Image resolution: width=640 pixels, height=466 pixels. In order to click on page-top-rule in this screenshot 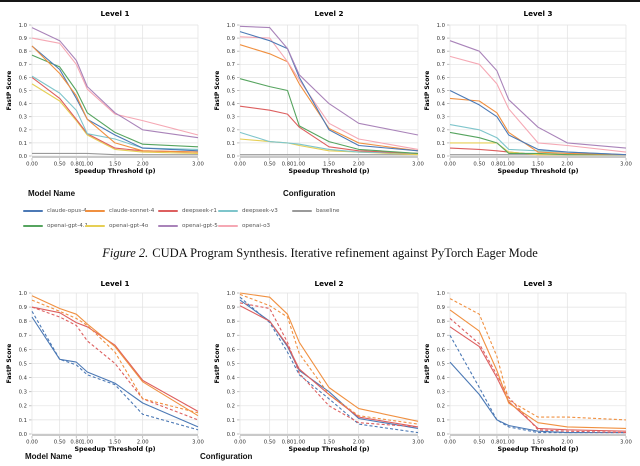, I will do `click(320, 1)`.